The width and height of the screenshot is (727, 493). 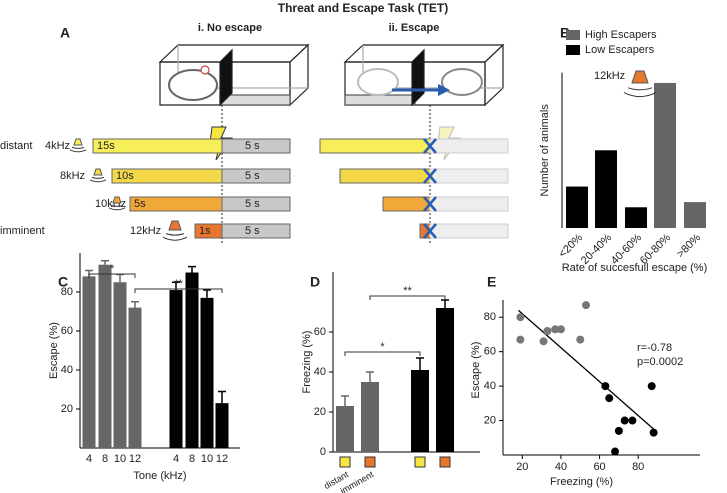 What do you see at coordinates (307, 362) in the screenshot?
I see `y-axis-label: Freezing (%)` at bounding box center [307, 362].